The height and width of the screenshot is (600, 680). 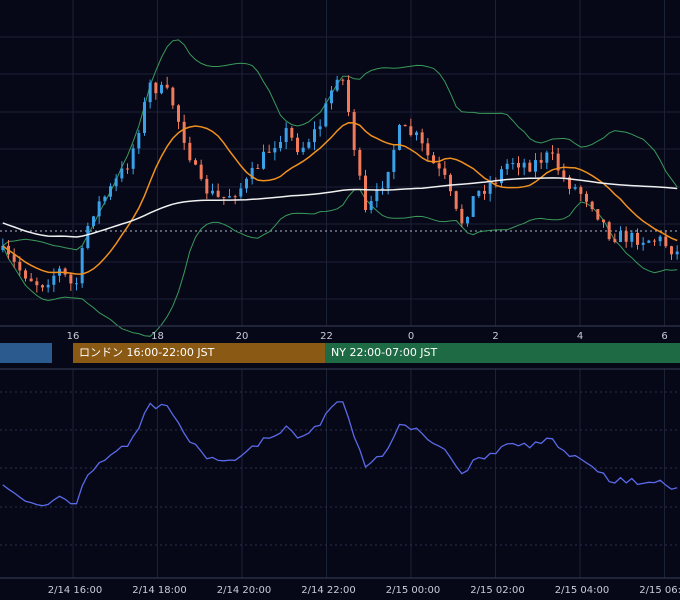 I want to click on date-tick-label: 2/15 06:00, so click(x=659, y=590).